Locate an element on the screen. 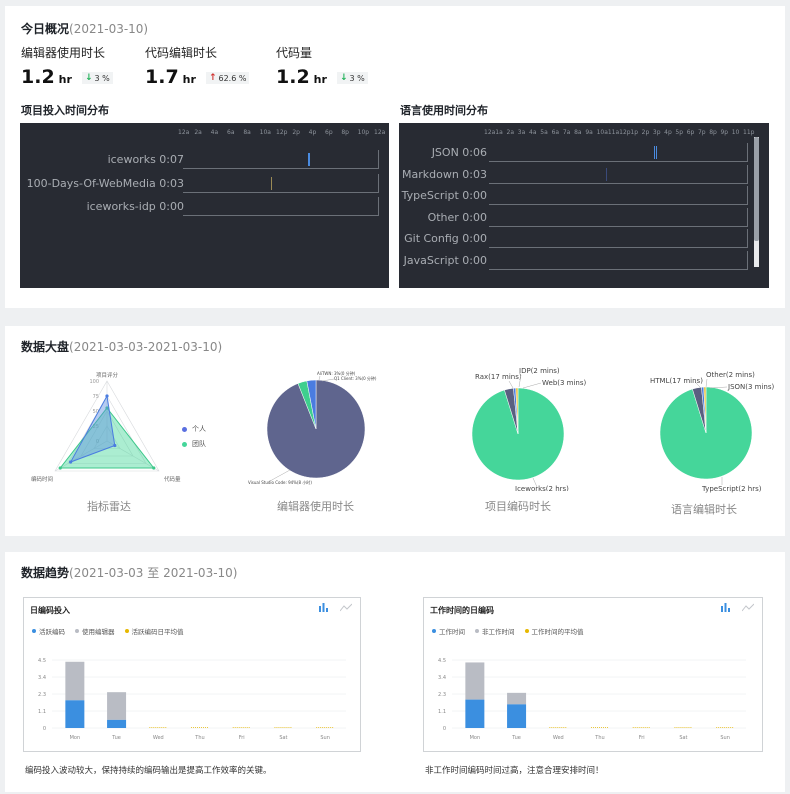 The height and width of the screenshot is (794, 790). radar-axis-line is located at coordinates (81, 456).